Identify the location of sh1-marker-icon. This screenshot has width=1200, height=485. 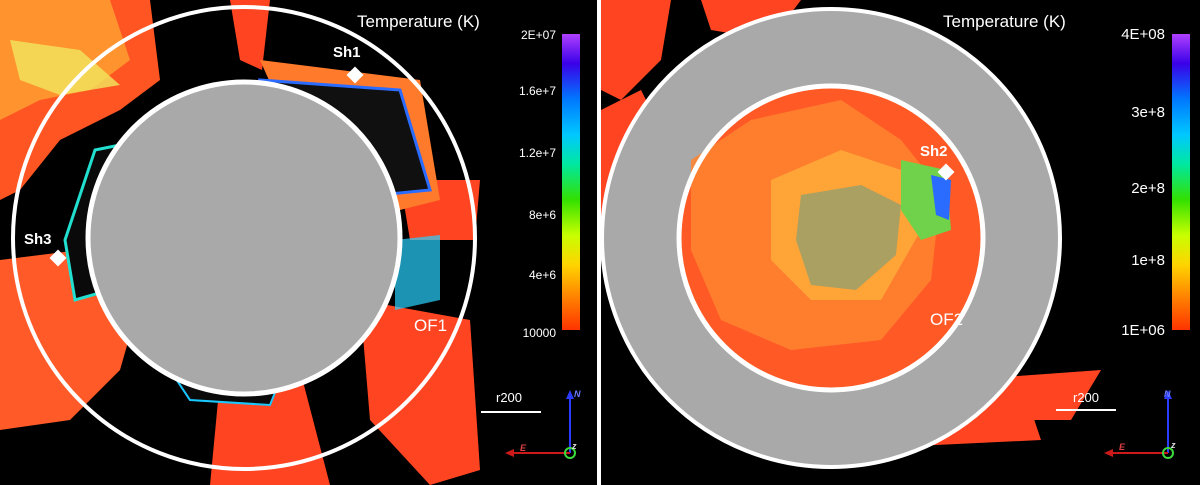
(355, 75).